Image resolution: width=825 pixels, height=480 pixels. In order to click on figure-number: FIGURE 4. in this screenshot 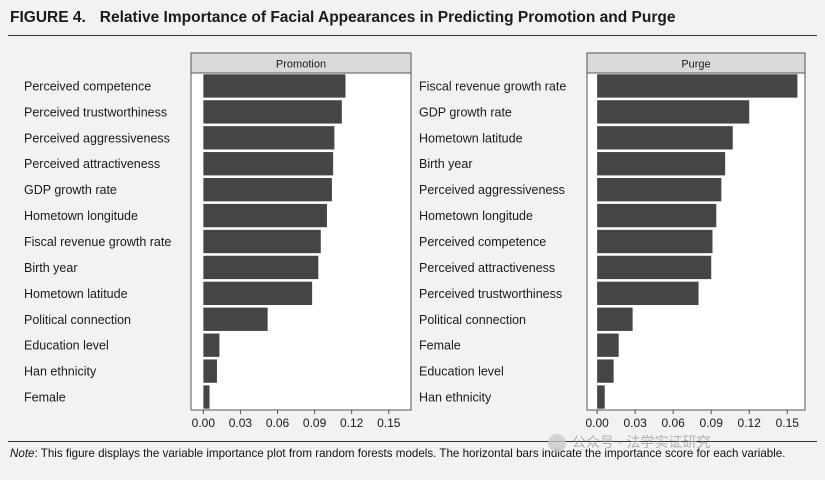, I will do `click(48, 17)`.